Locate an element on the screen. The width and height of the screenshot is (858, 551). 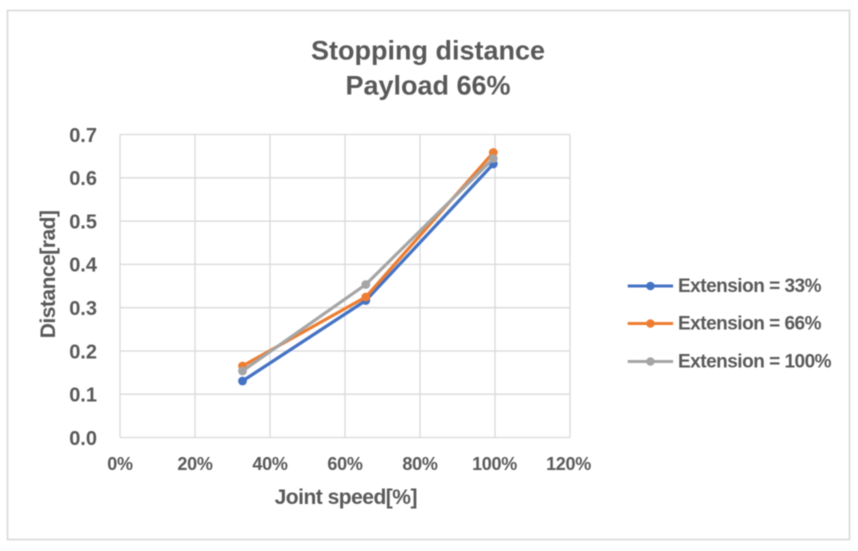
svg-text: 120% is located at coordinates (568, 464).